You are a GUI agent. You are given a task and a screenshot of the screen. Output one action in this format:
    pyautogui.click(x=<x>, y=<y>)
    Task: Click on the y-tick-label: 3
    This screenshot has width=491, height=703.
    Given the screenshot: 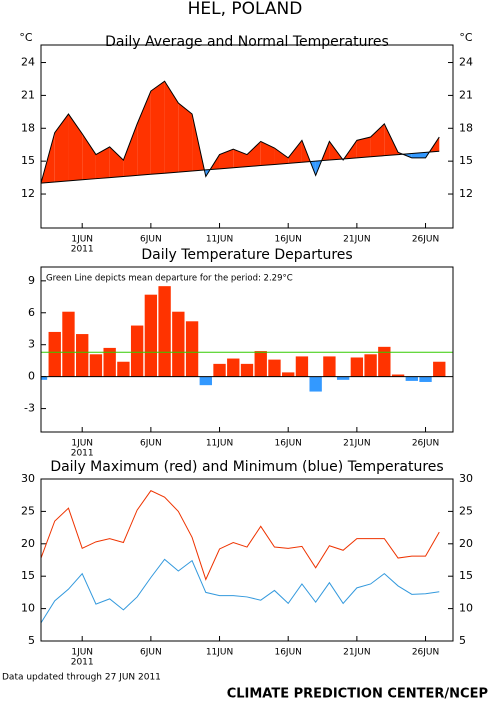 What is the action you would take?
    pyautogui.click(x=31, y=344)
    